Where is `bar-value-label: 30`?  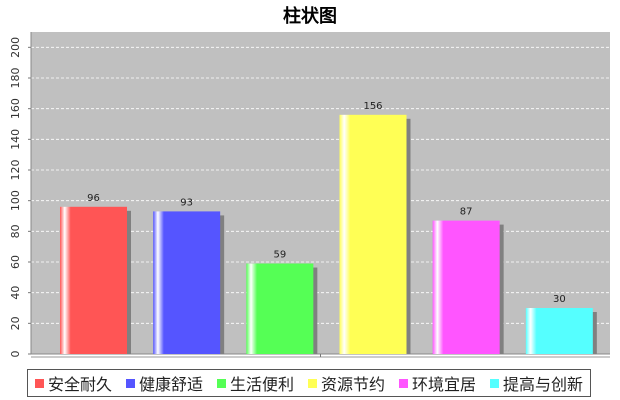
bar-value-label: 30 is located at coordinates (559, 299).